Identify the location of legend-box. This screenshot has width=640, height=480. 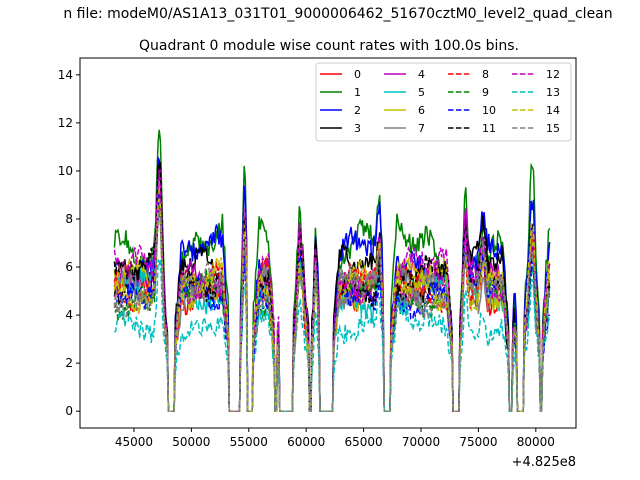
(443, 102).